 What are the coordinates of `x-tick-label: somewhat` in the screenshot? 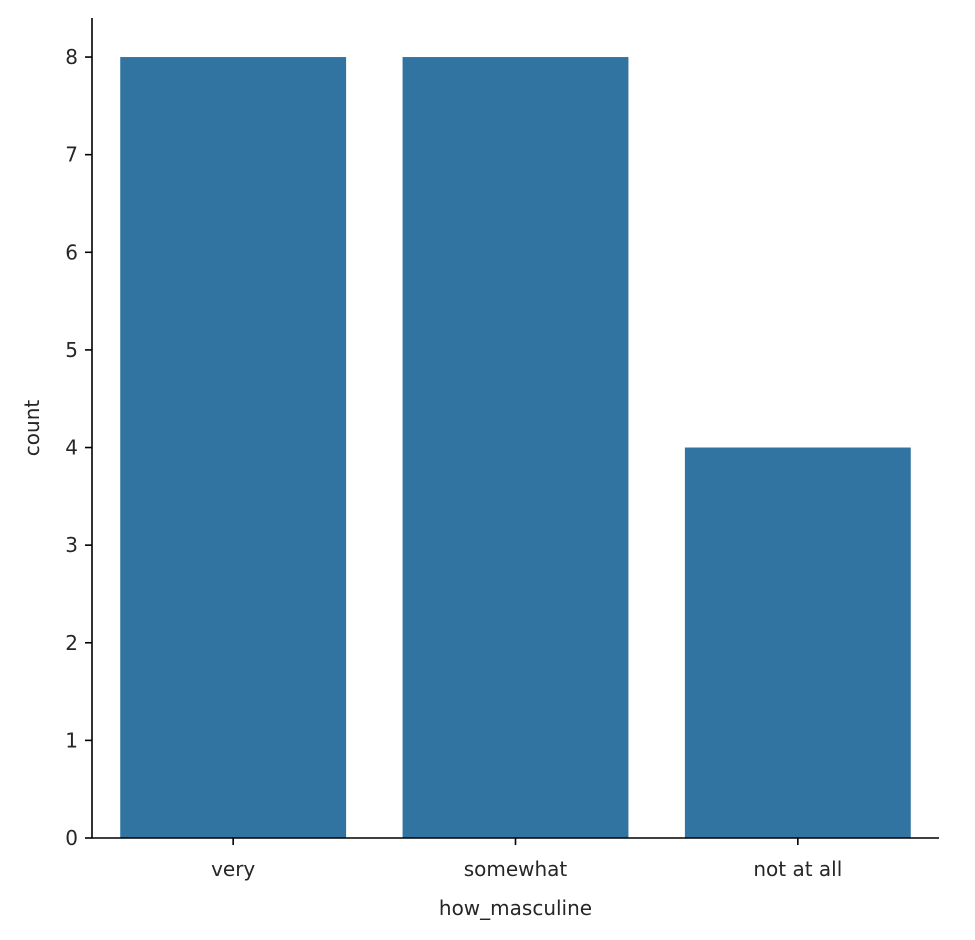 It's located at (516, 869).